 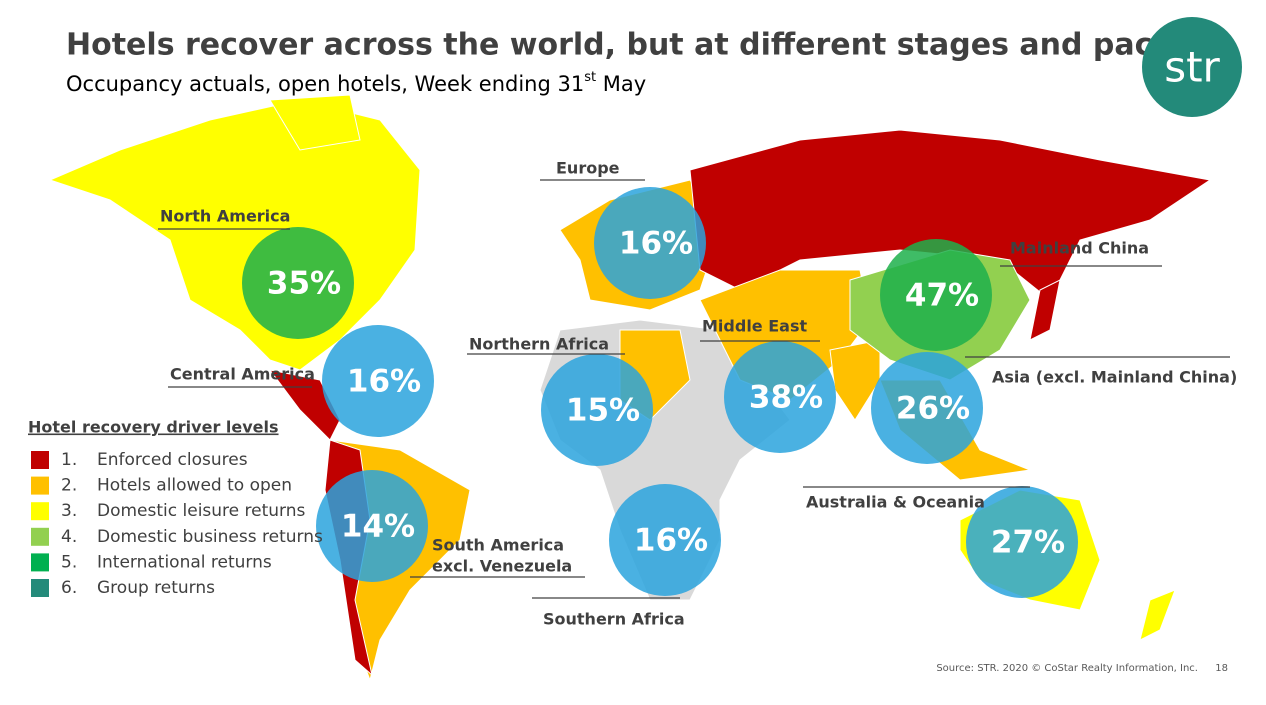 I want to click on occupancy-value: 27%, so click(x=1028, y=543).